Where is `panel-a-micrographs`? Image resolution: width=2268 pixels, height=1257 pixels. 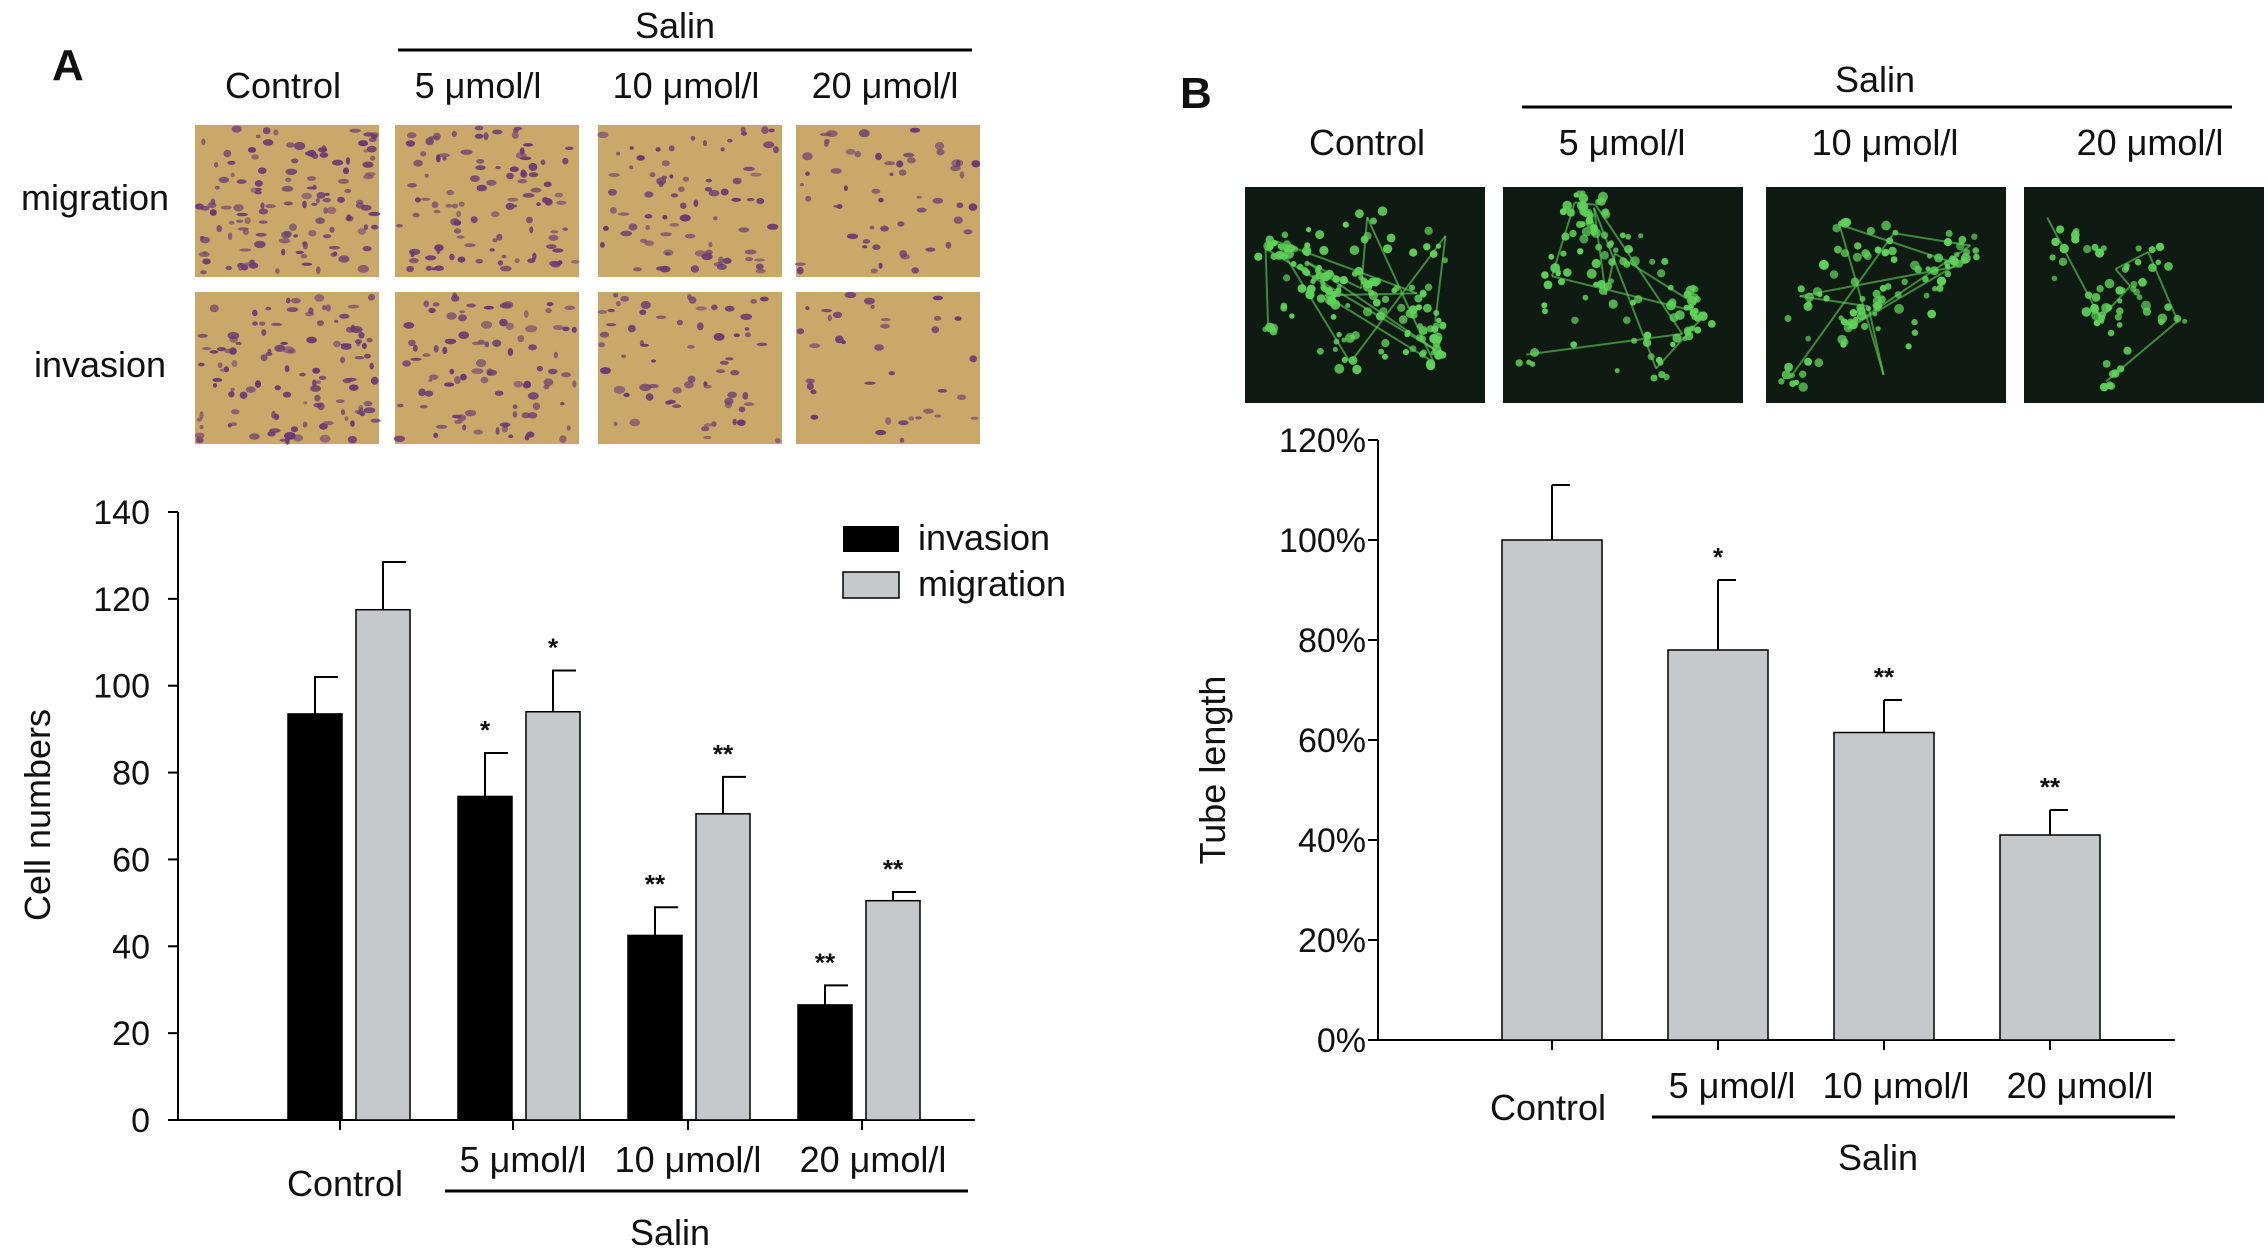 panel-a-micrographs is located at coordinates (587, 285).